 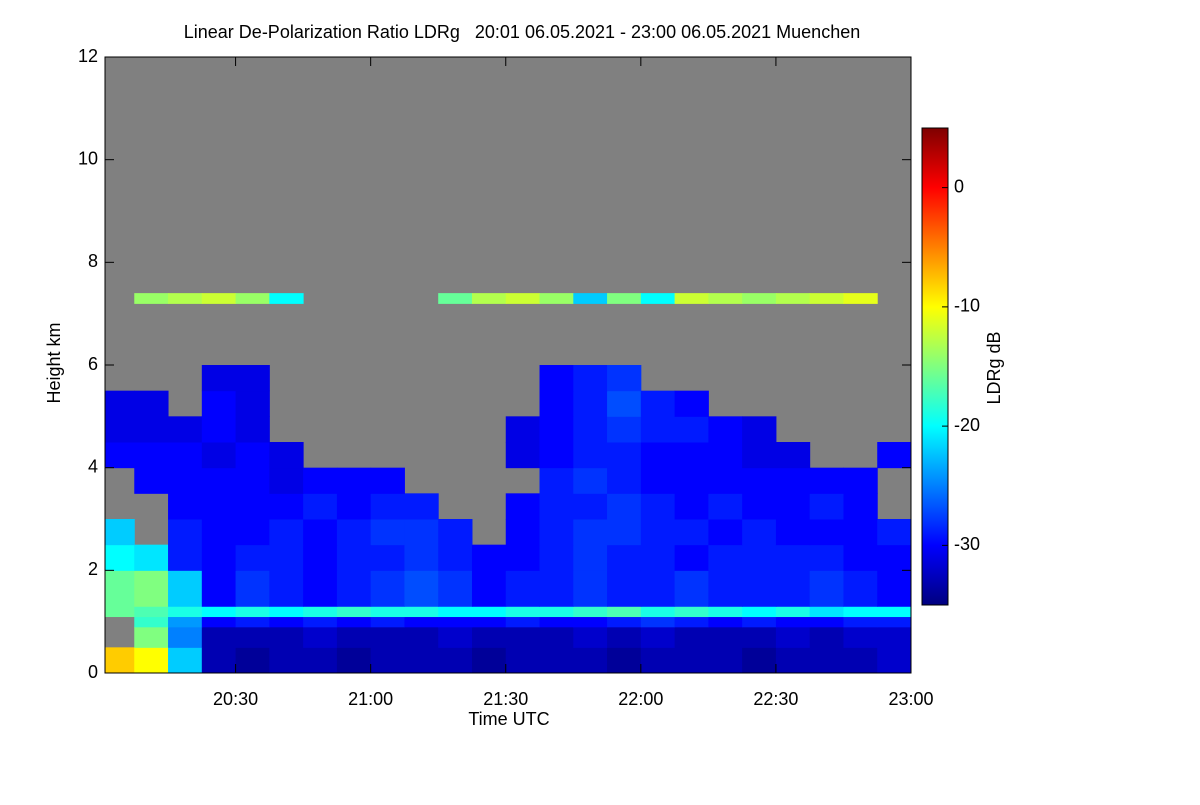 What do you see at coordinates (640, 699) in the screenshot?
I see `x-tick-label: 22:00` at bounding box center [640, 699].